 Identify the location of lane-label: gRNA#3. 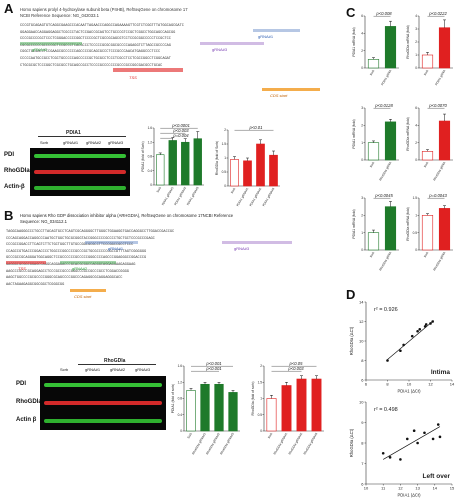
(116, 142).